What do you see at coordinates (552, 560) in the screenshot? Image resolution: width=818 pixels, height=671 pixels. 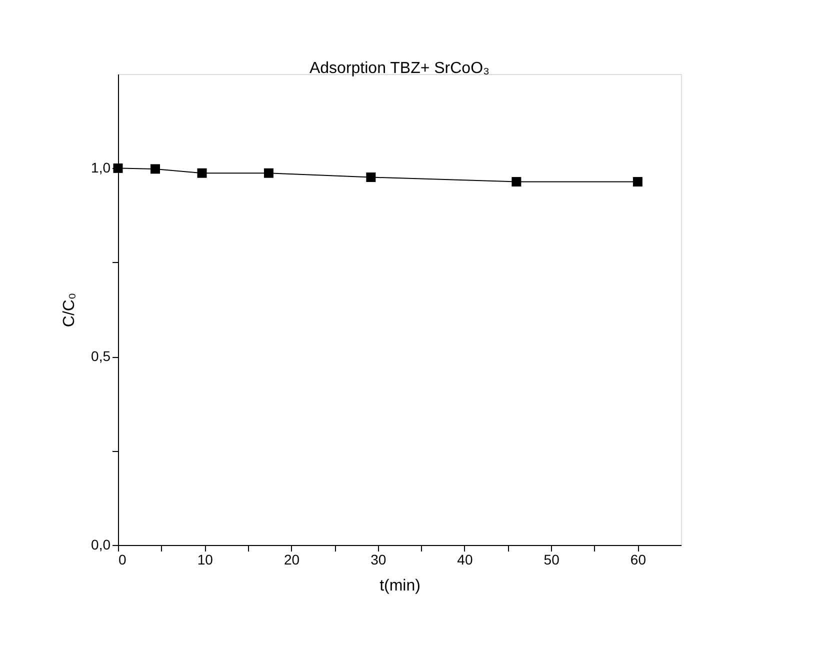 I see `x-tick-label: 50` at bounding box center [552, 560].